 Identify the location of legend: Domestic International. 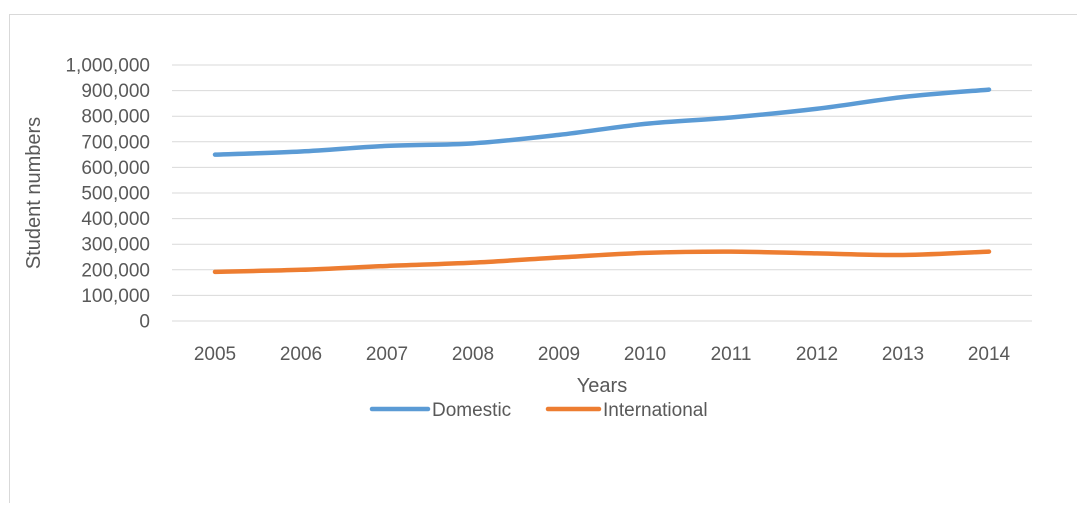
(538, 410).